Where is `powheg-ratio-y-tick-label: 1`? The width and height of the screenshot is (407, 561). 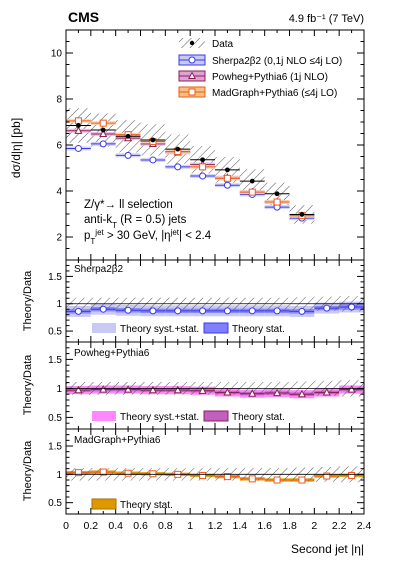
powheg-ratio-y-tick-label: 1 is located at coordinates (59, 389).